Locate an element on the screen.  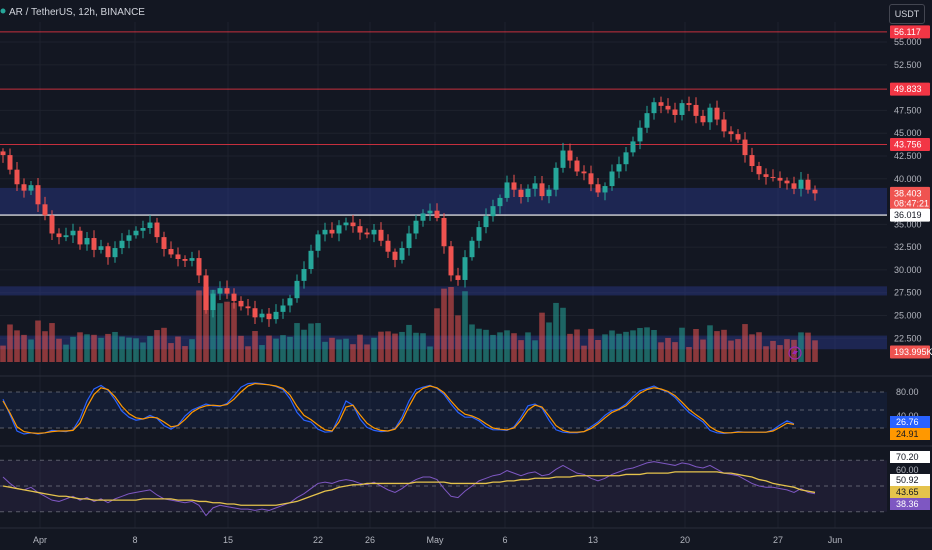
current-price-badge: 38.403 is located at coordinates (908, 193).